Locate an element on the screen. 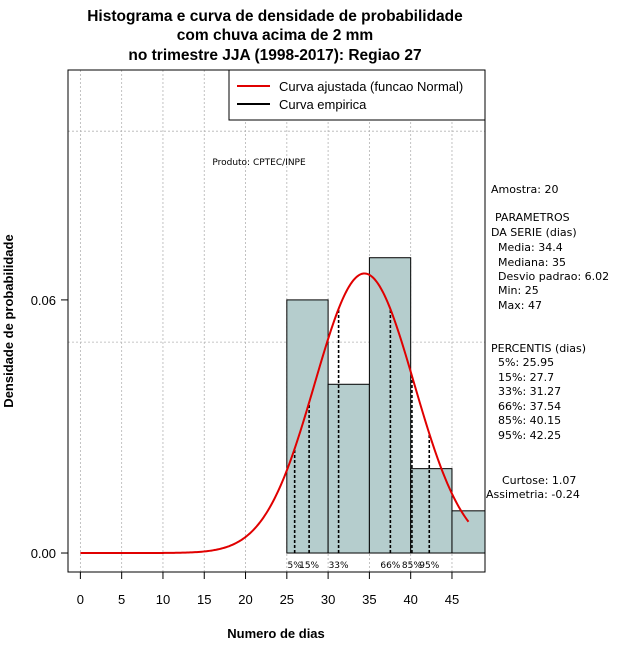  product-annotation: Produto: CPTEC/INPE is located at coordinates (259, 163).